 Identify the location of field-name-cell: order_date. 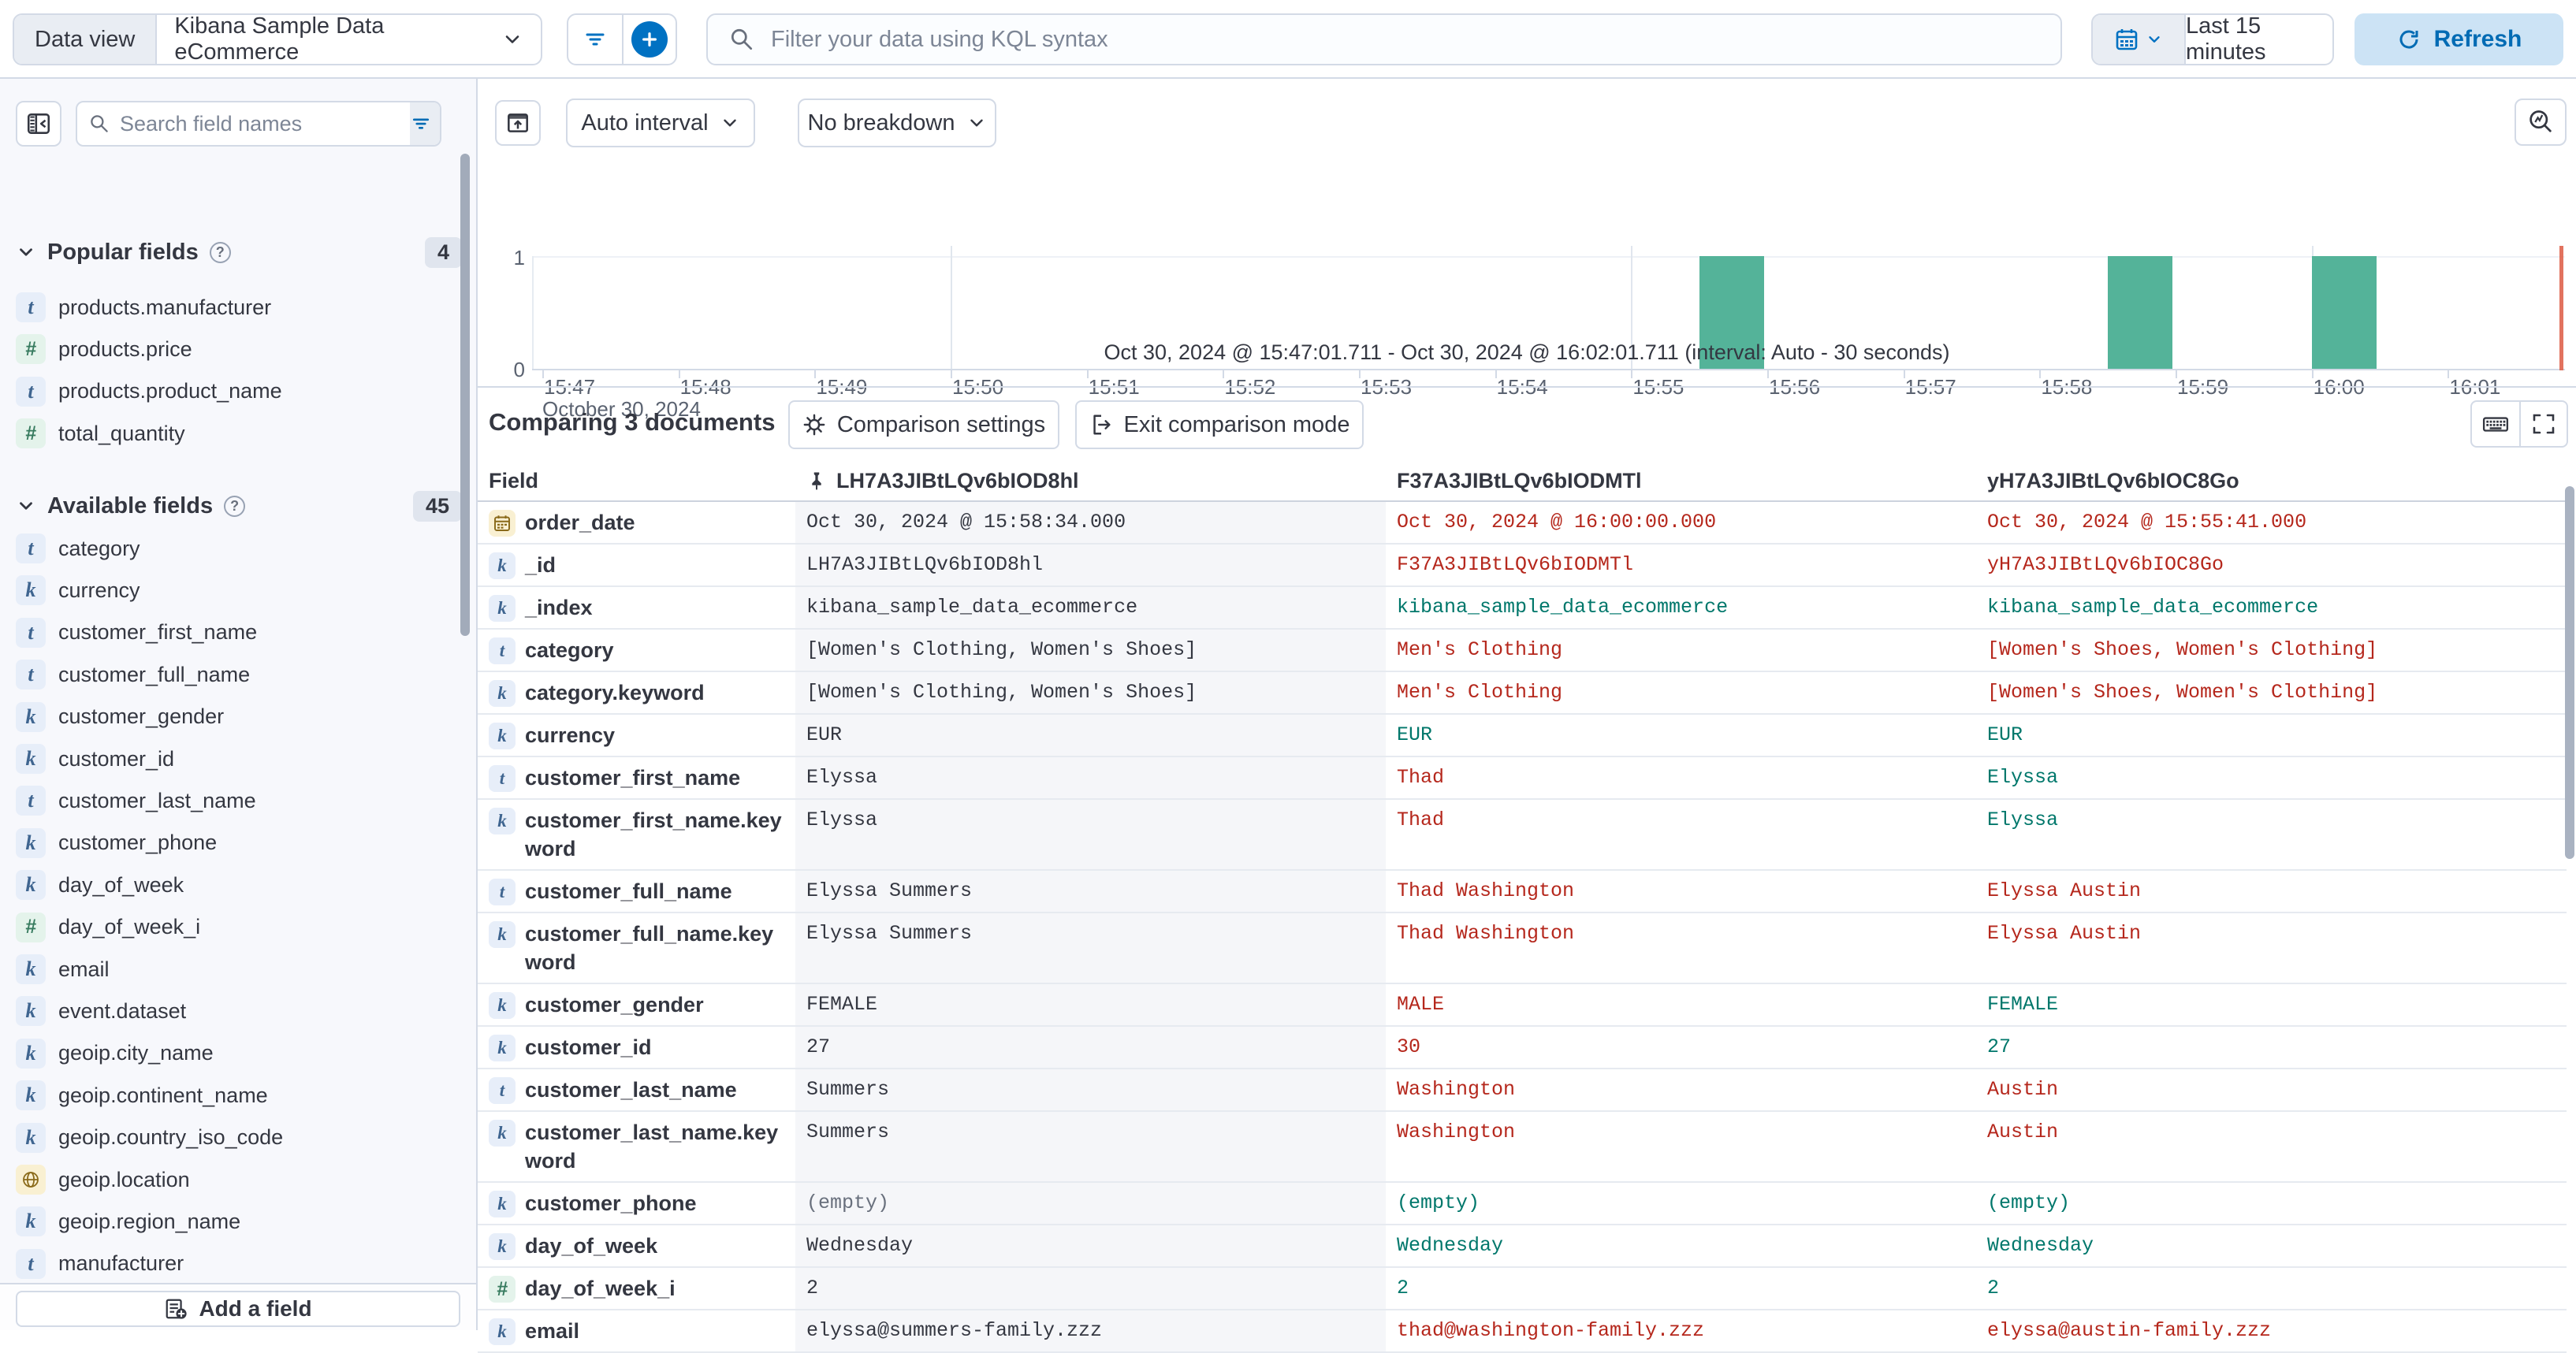
(636, 522).